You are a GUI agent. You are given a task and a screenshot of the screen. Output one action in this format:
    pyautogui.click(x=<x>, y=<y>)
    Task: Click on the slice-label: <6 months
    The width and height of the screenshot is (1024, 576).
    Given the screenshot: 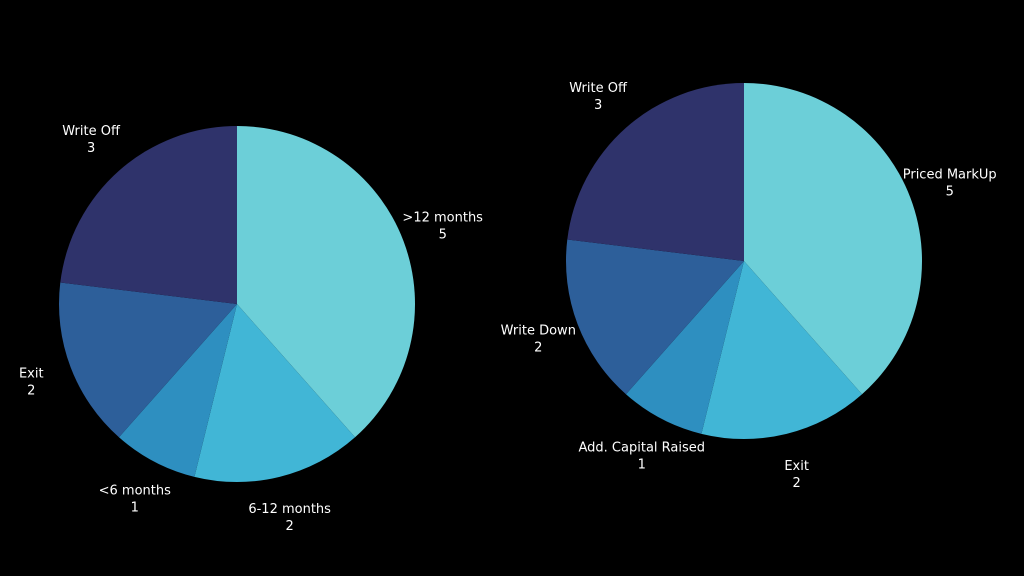 What is the action you would take?
    pyautogui.click(x=135, y=490)
    